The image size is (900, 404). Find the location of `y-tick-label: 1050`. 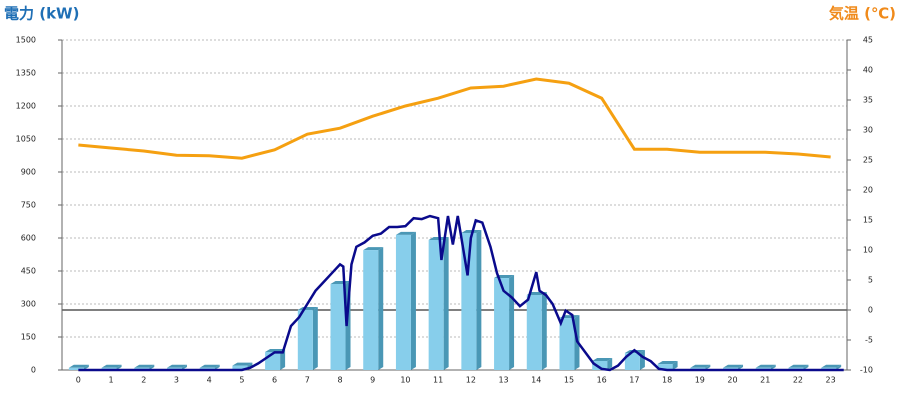

y-tick-label: 1050 is located at coordinates (26, 139).